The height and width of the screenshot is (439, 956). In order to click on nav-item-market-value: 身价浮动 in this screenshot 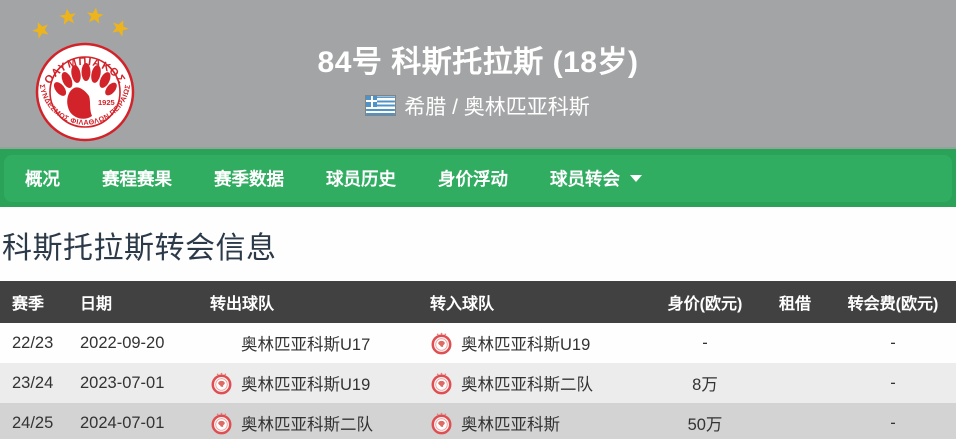, I will do `click(473, 178)`.